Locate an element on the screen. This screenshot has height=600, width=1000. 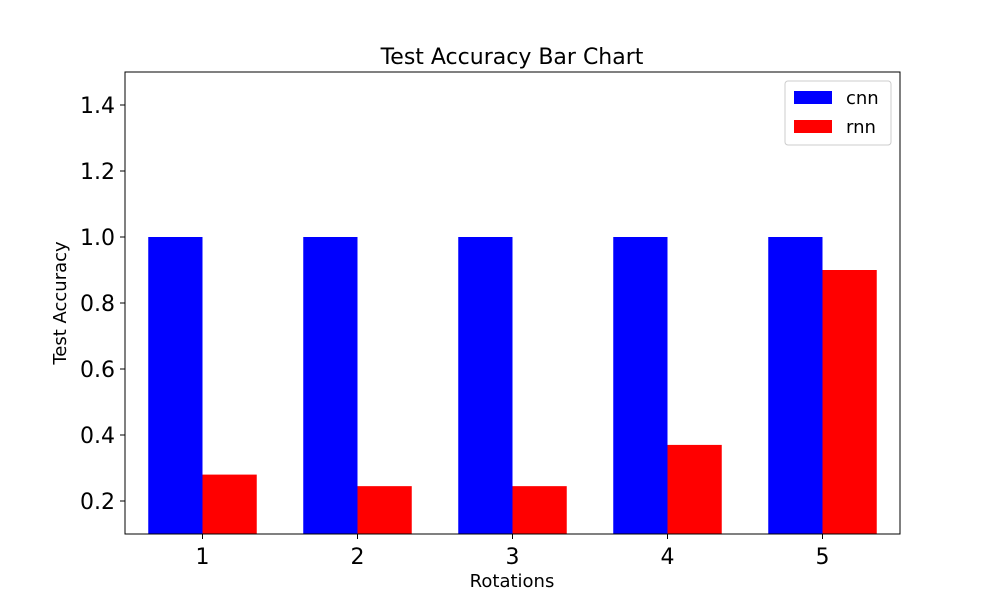
y-tick-label: 0.6 is located at coordinates (97, 370).